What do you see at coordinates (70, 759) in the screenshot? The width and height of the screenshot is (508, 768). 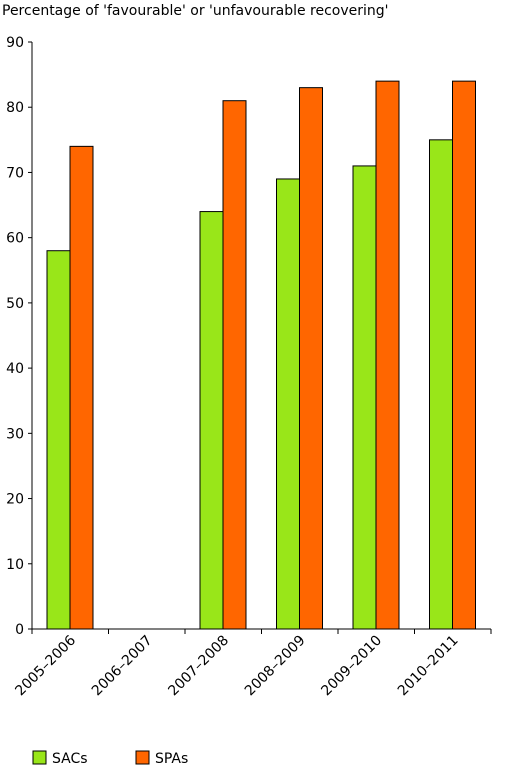 I see `legend-label-sacs: SACs` at bounding box center [70, 759].